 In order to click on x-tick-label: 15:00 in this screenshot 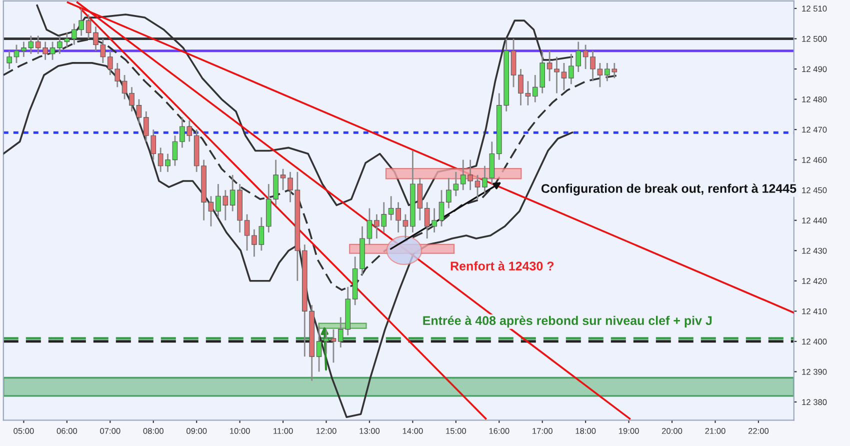, I will do `click(456, 431)`.